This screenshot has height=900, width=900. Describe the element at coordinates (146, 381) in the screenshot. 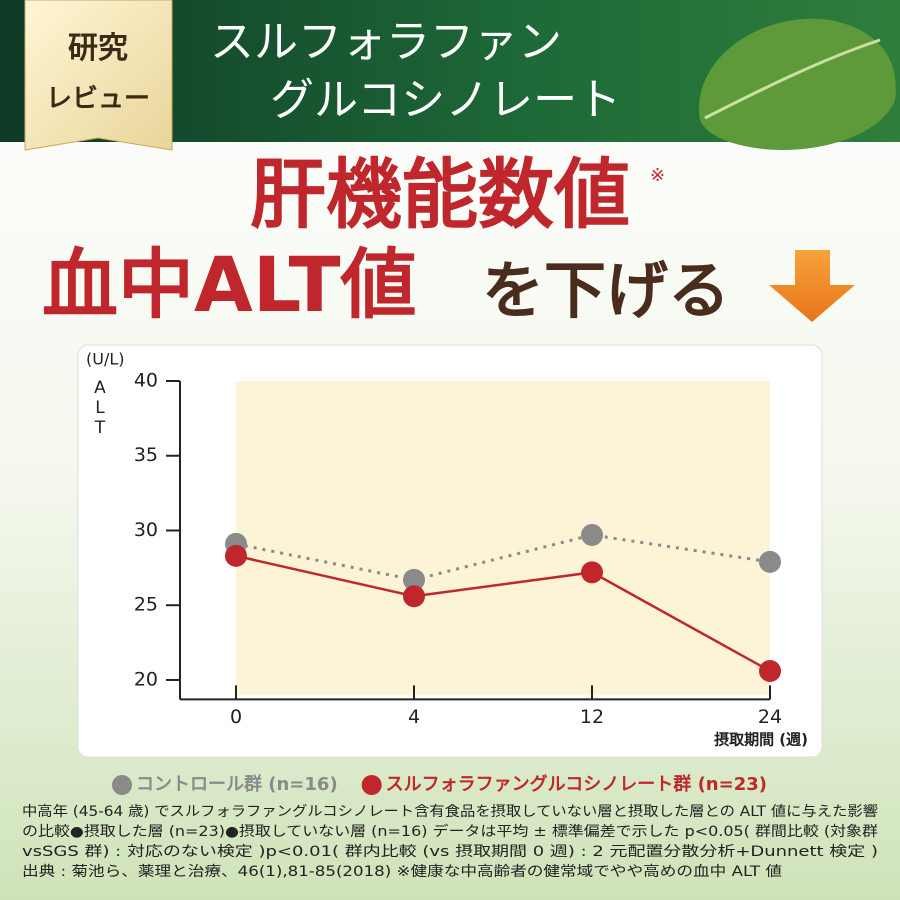

I see `y-tick-label: 40` at that location.